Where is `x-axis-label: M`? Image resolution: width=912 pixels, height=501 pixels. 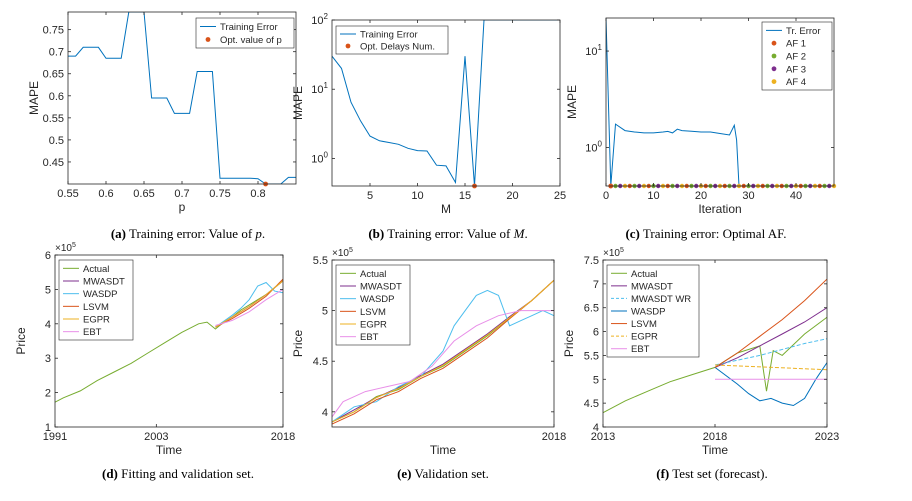 x-axis-label: M is located at coordinates (446, 209).